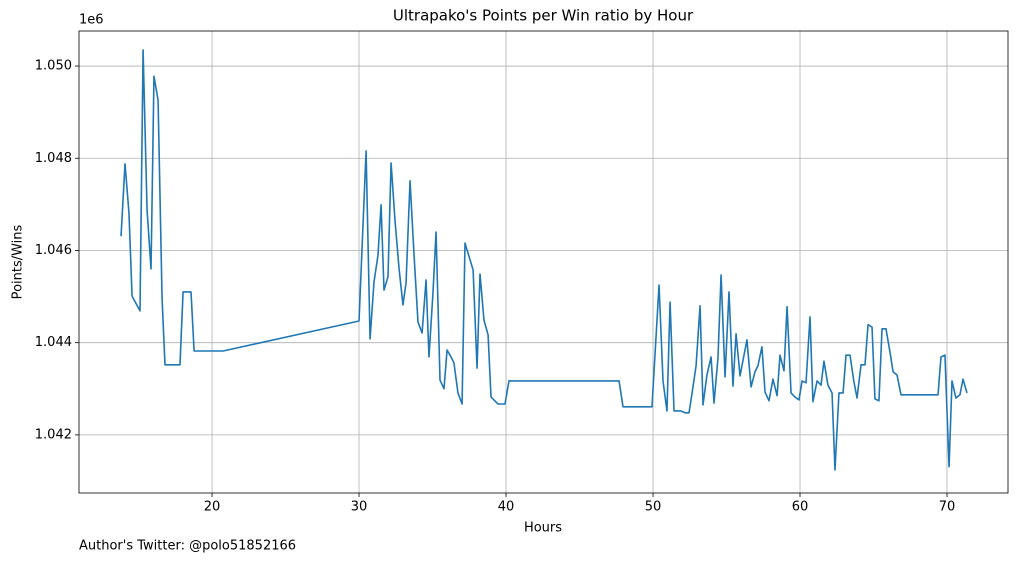 This screenshot has height=562, width=1019. What do you see at coordinates (506, 507) in the screenshot?
I see `x-tick-label: 40` at bounding box center [506, 507].